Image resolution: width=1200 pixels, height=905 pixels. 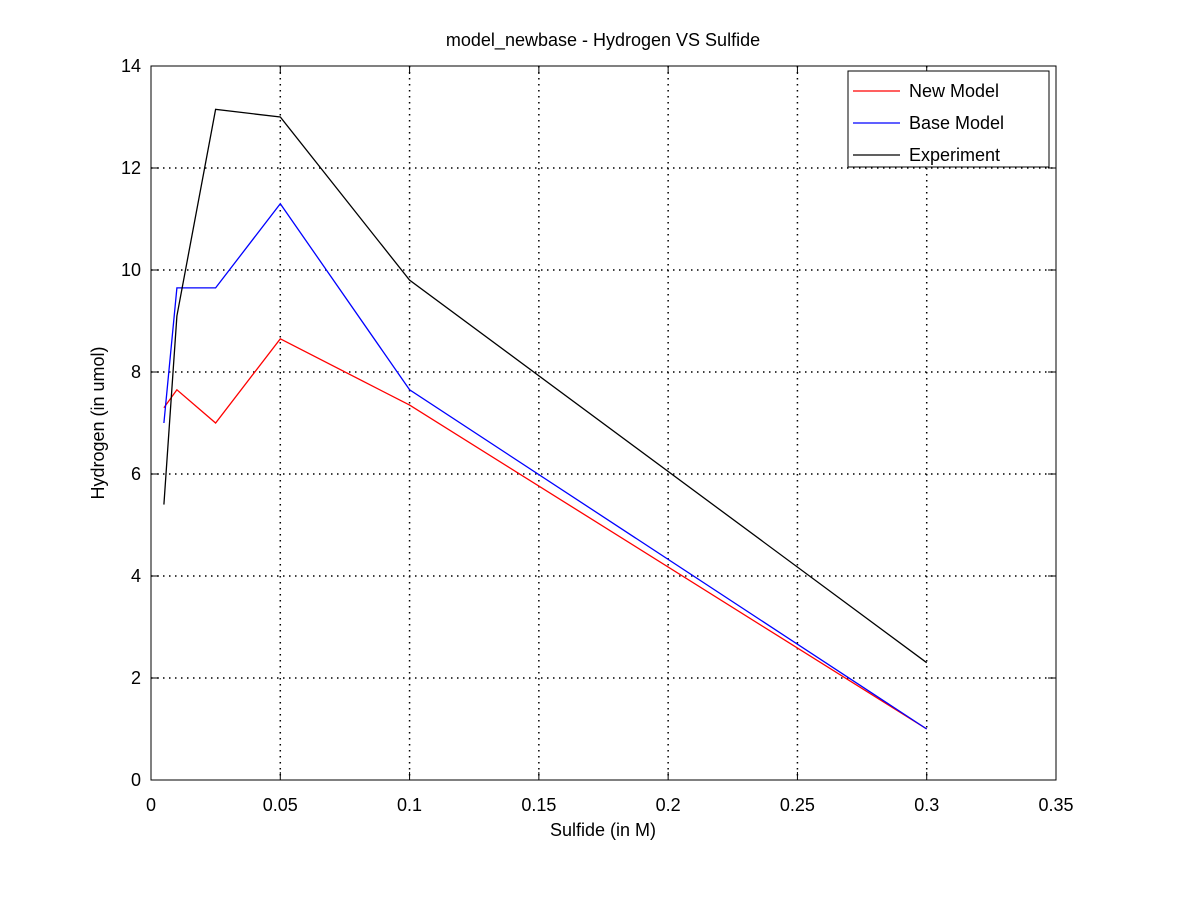 I want to click on y-tick-label: 14, so click(x=131, y=66).